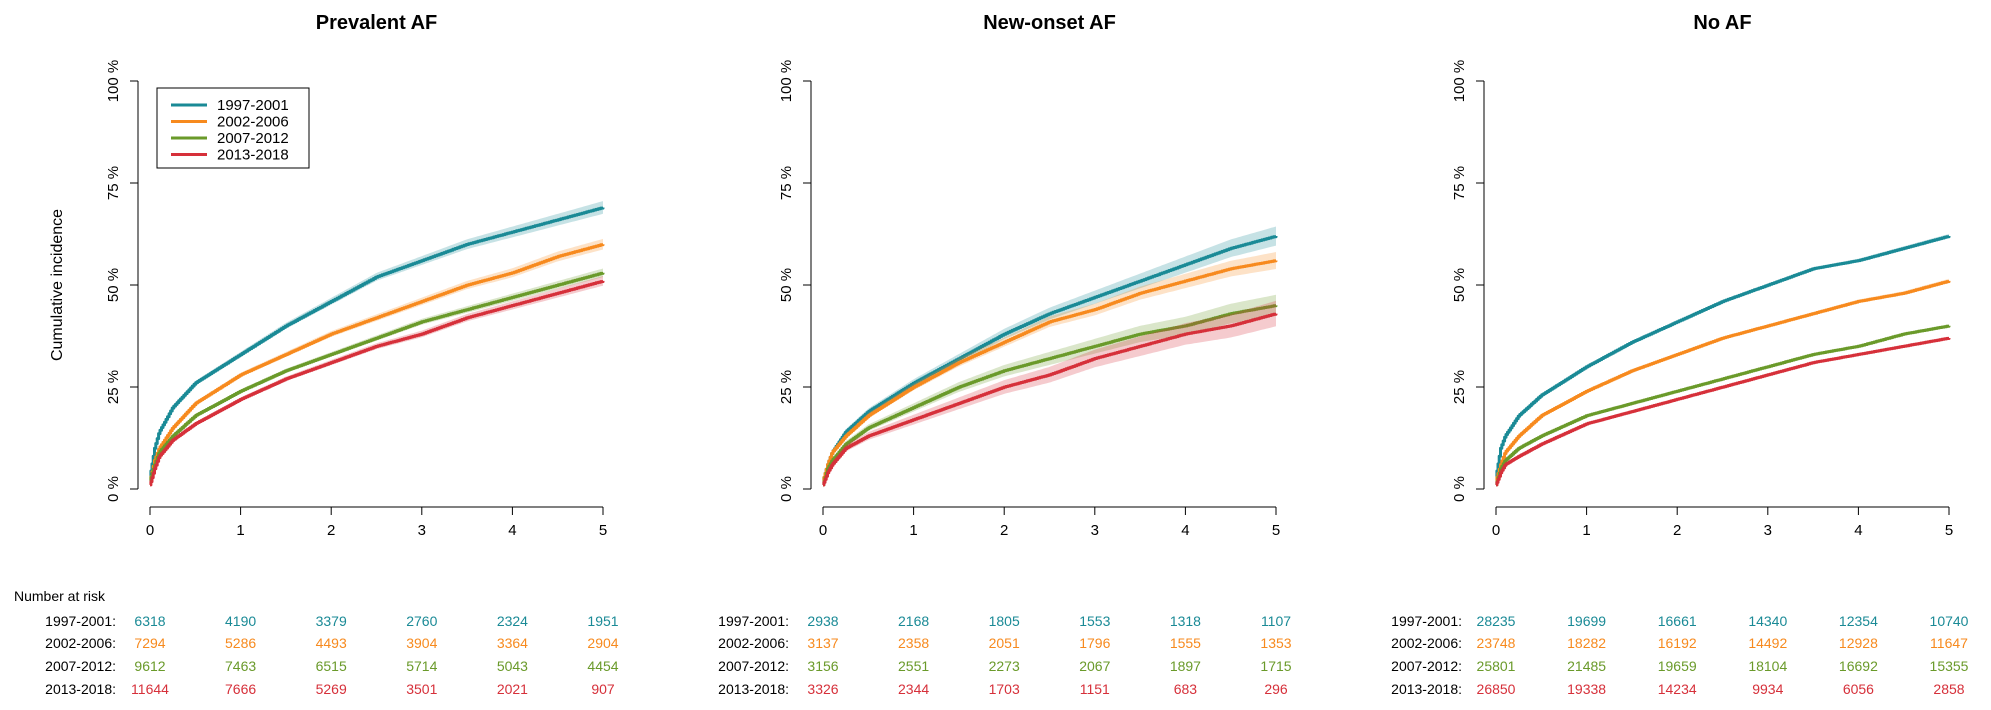 The image size is (1991, 710). Describe the element at coordinates (1767, 621) in the screenshot. I see `risk-value: 14340` at that location.